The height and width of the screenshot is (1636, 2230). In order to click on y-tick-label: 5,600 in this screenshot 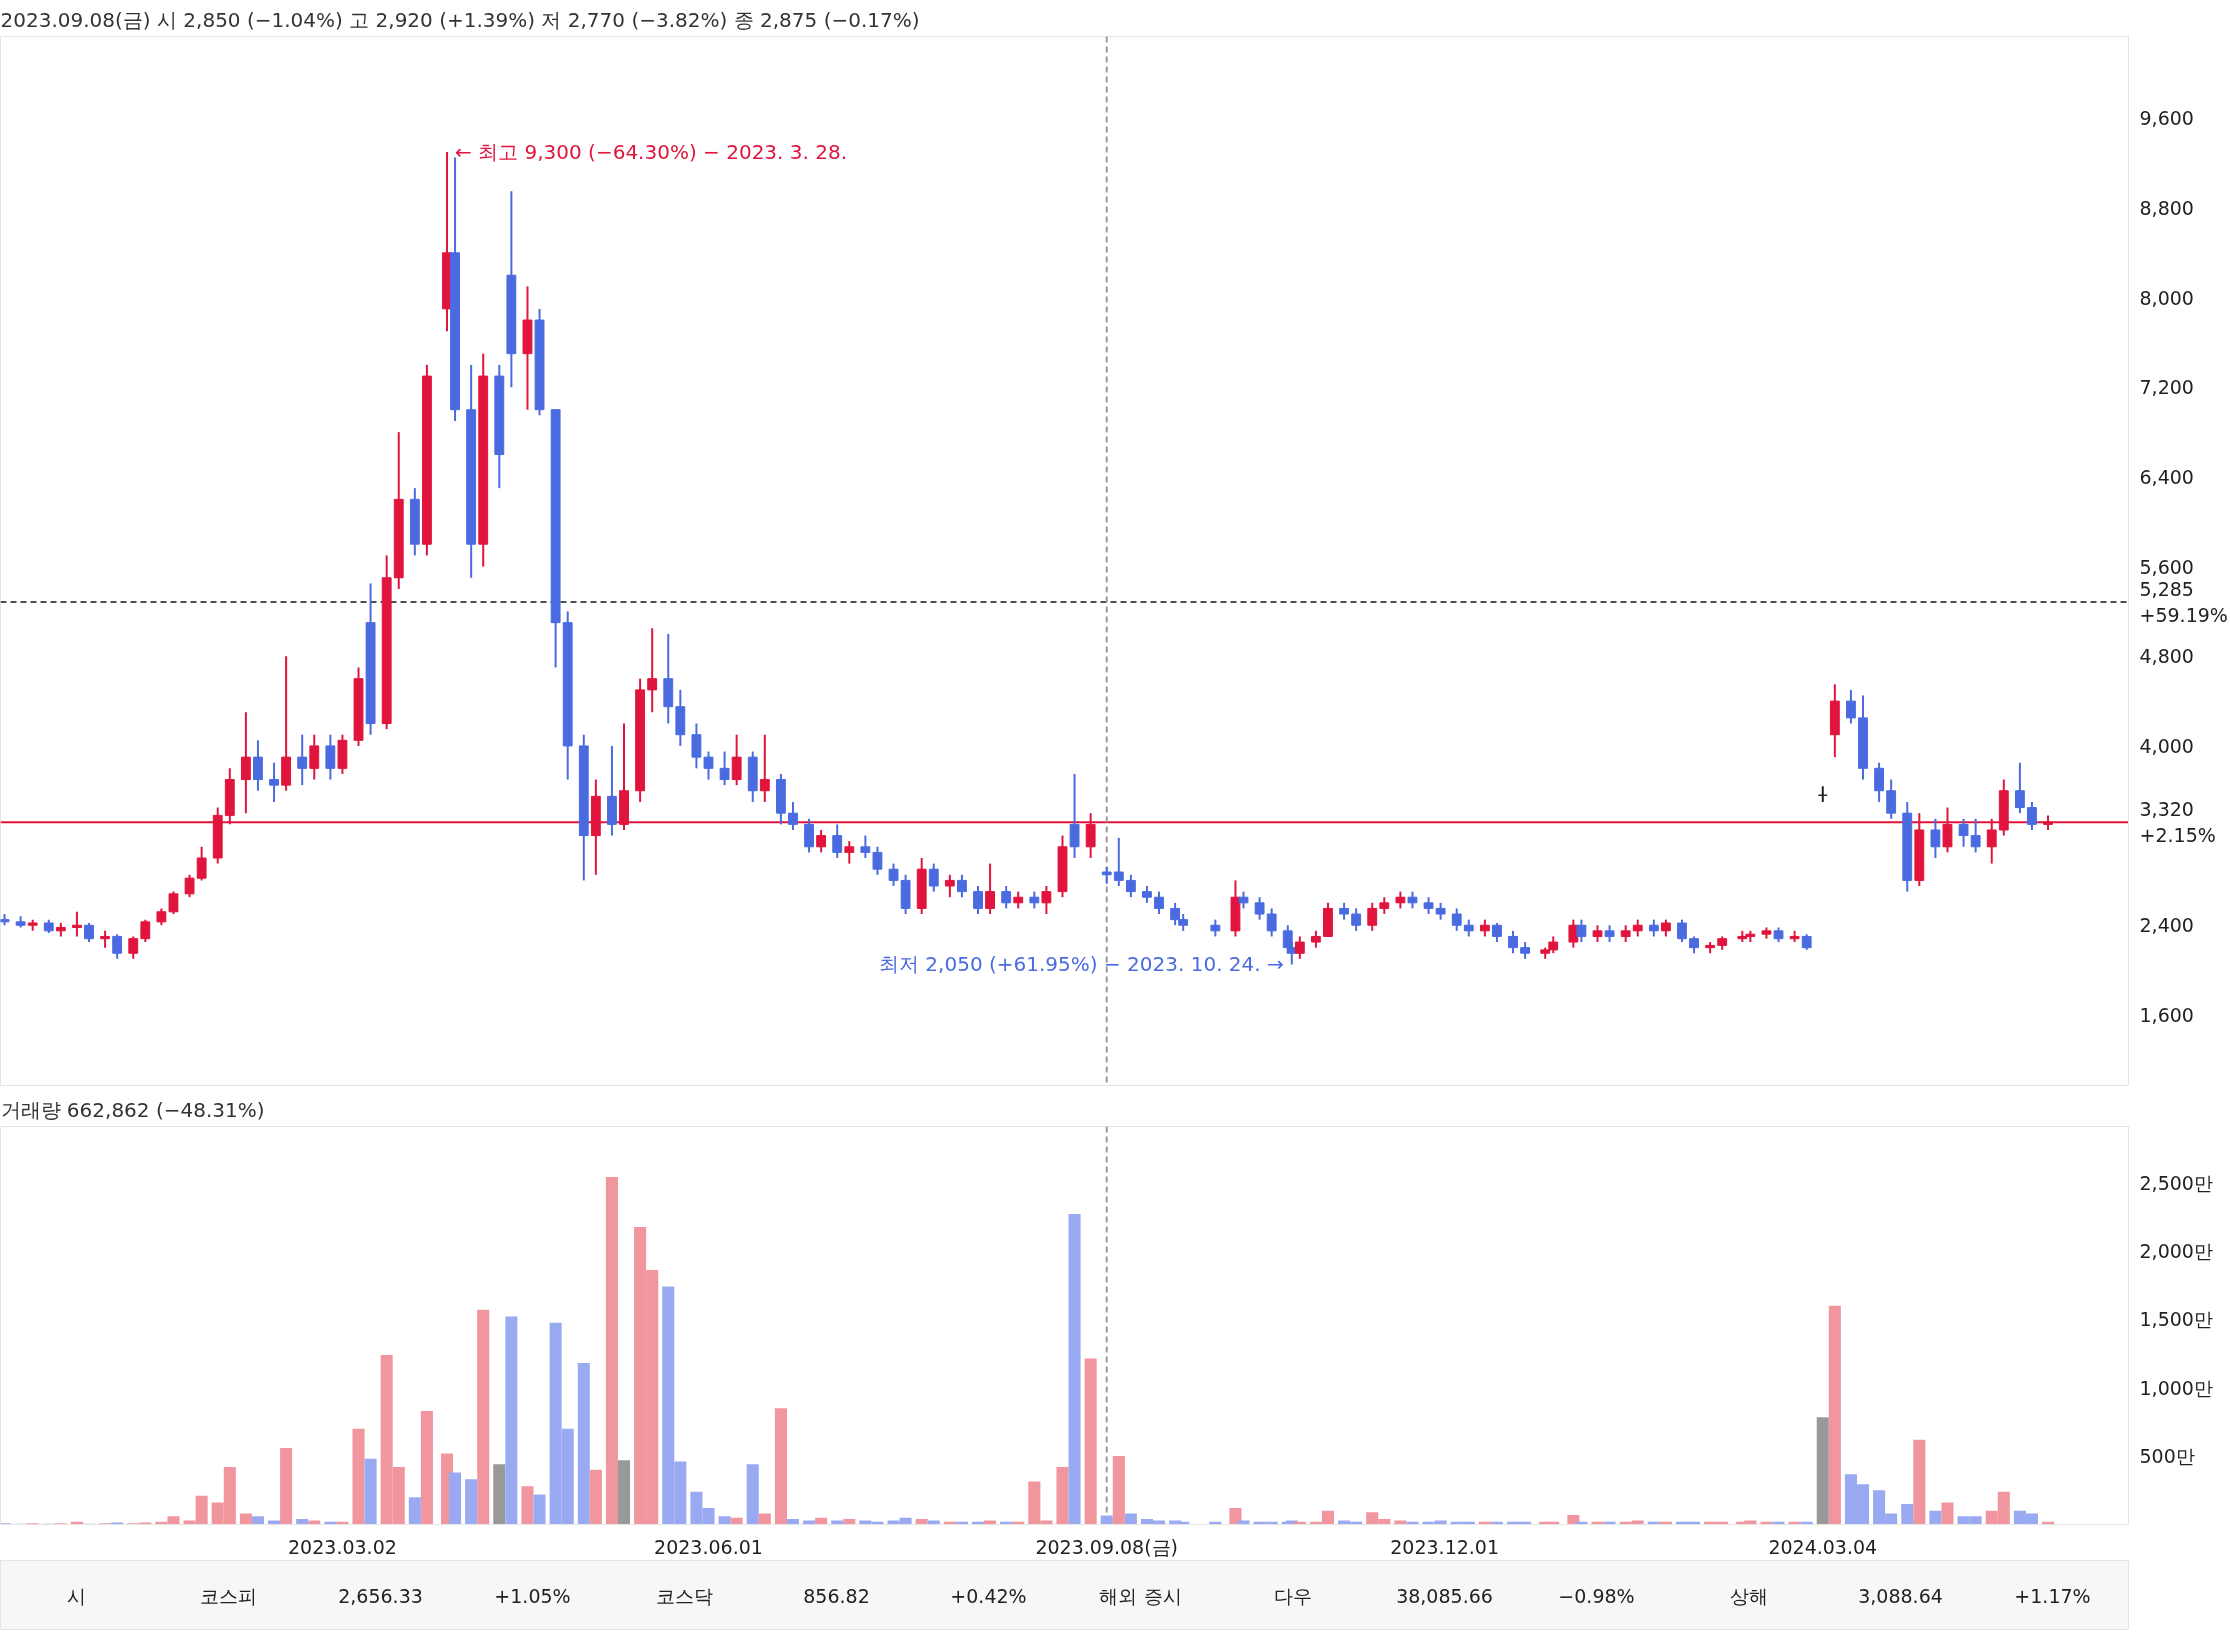, I will do `click(2166, 566)`.